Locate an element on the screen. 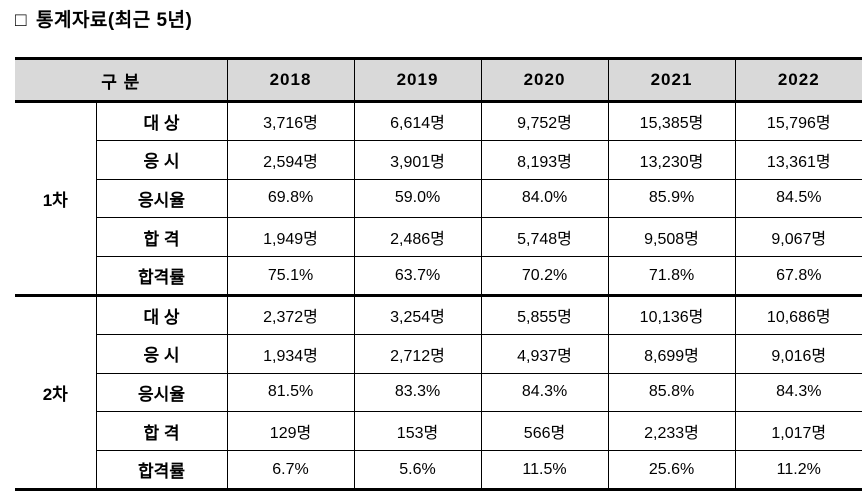 The image size is (864, 500). stat-value: 8,699명 is located at coordinates (671, 353).